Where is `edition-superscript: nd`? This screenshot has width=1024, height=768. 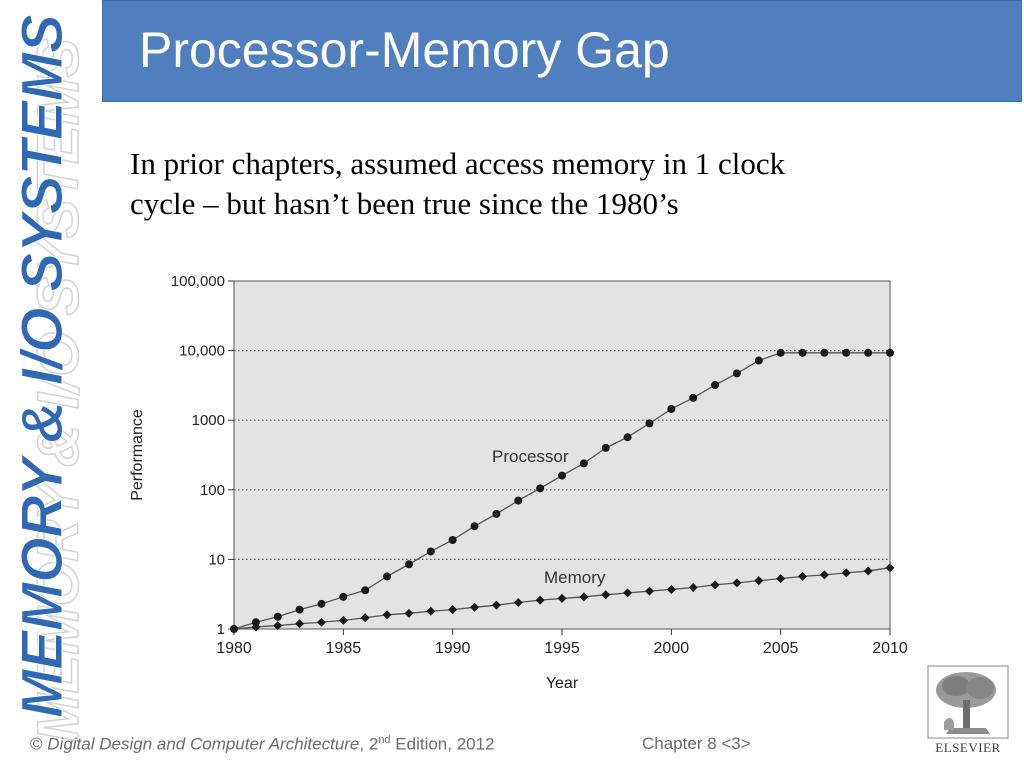
edition-superscript: nd is located at coordinates (384, 740).